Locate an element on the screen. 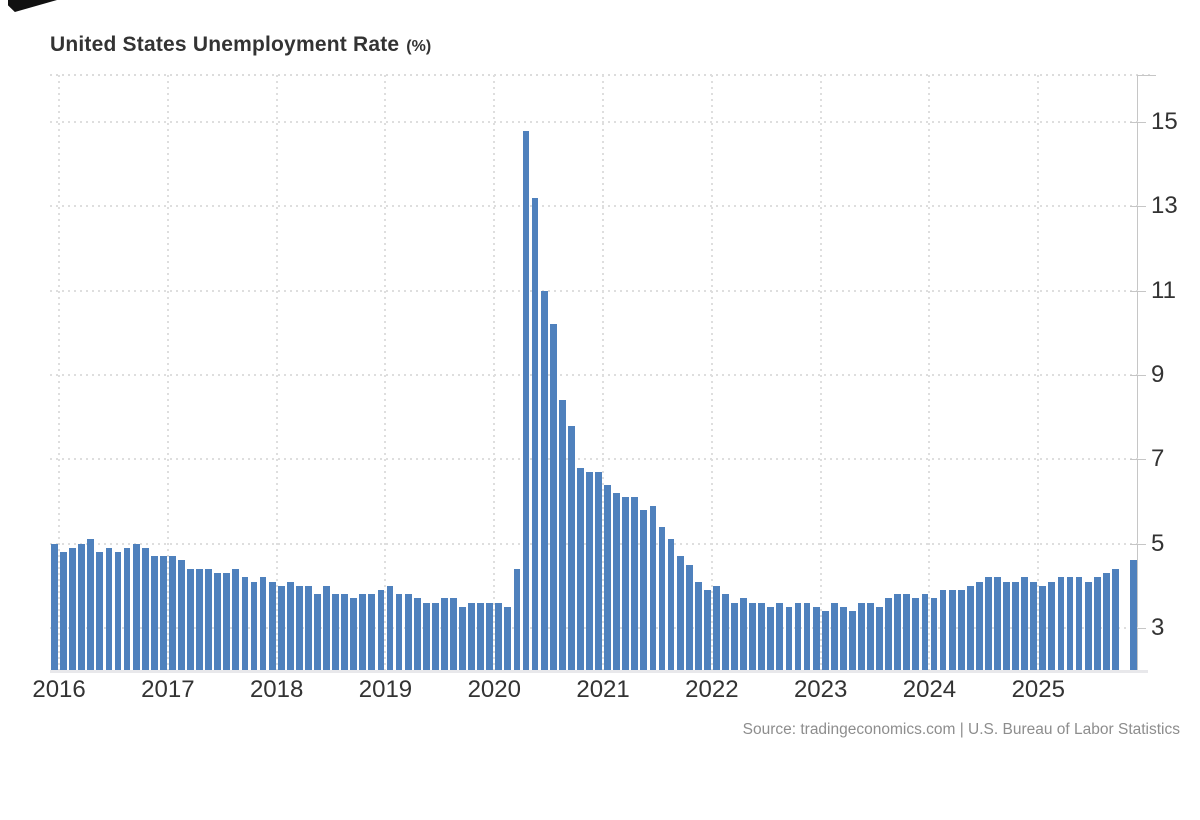 The image size is (1200, 820). y-axis-label-11: 11 is located at coordinates (1163, 290).